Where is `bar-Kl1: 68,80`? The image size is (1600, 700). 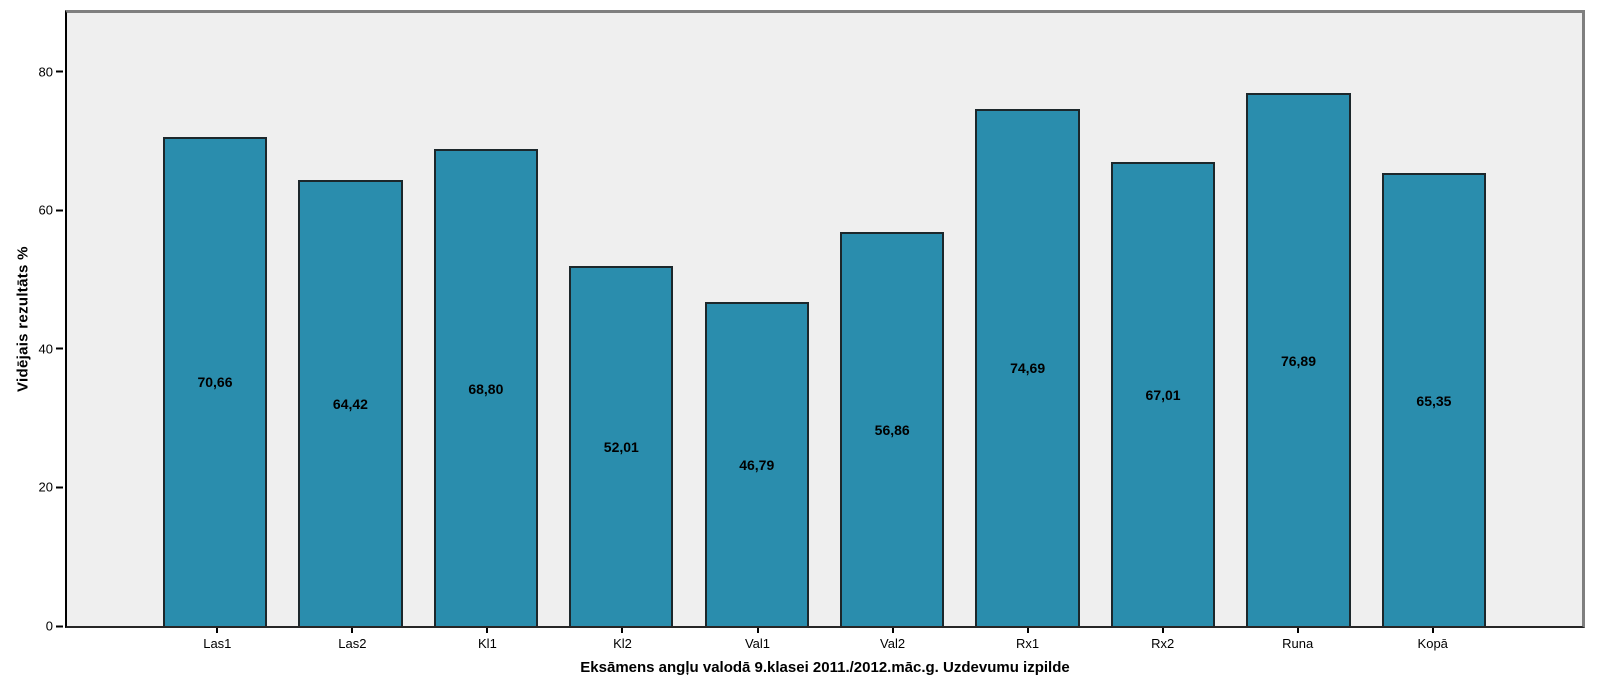
bar-Kl1: 68,80 is located at coordinates (486, 387).